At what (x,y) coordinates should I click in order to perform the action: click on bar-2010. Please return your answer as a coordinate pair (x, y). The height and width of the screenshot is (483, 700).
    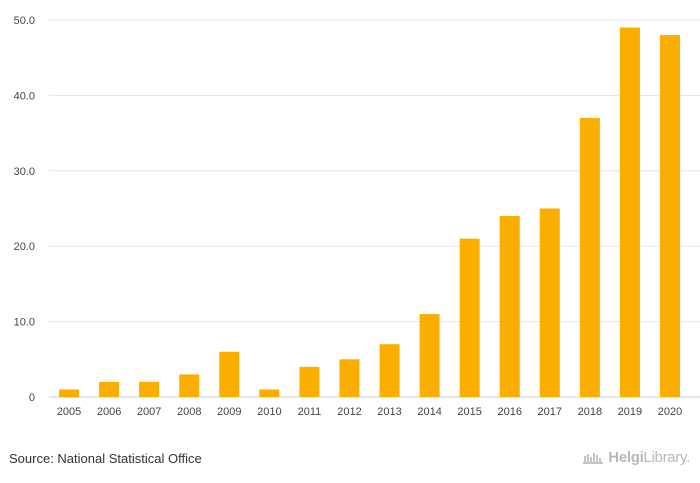
    Looking at the image, I should click on (269, 393).